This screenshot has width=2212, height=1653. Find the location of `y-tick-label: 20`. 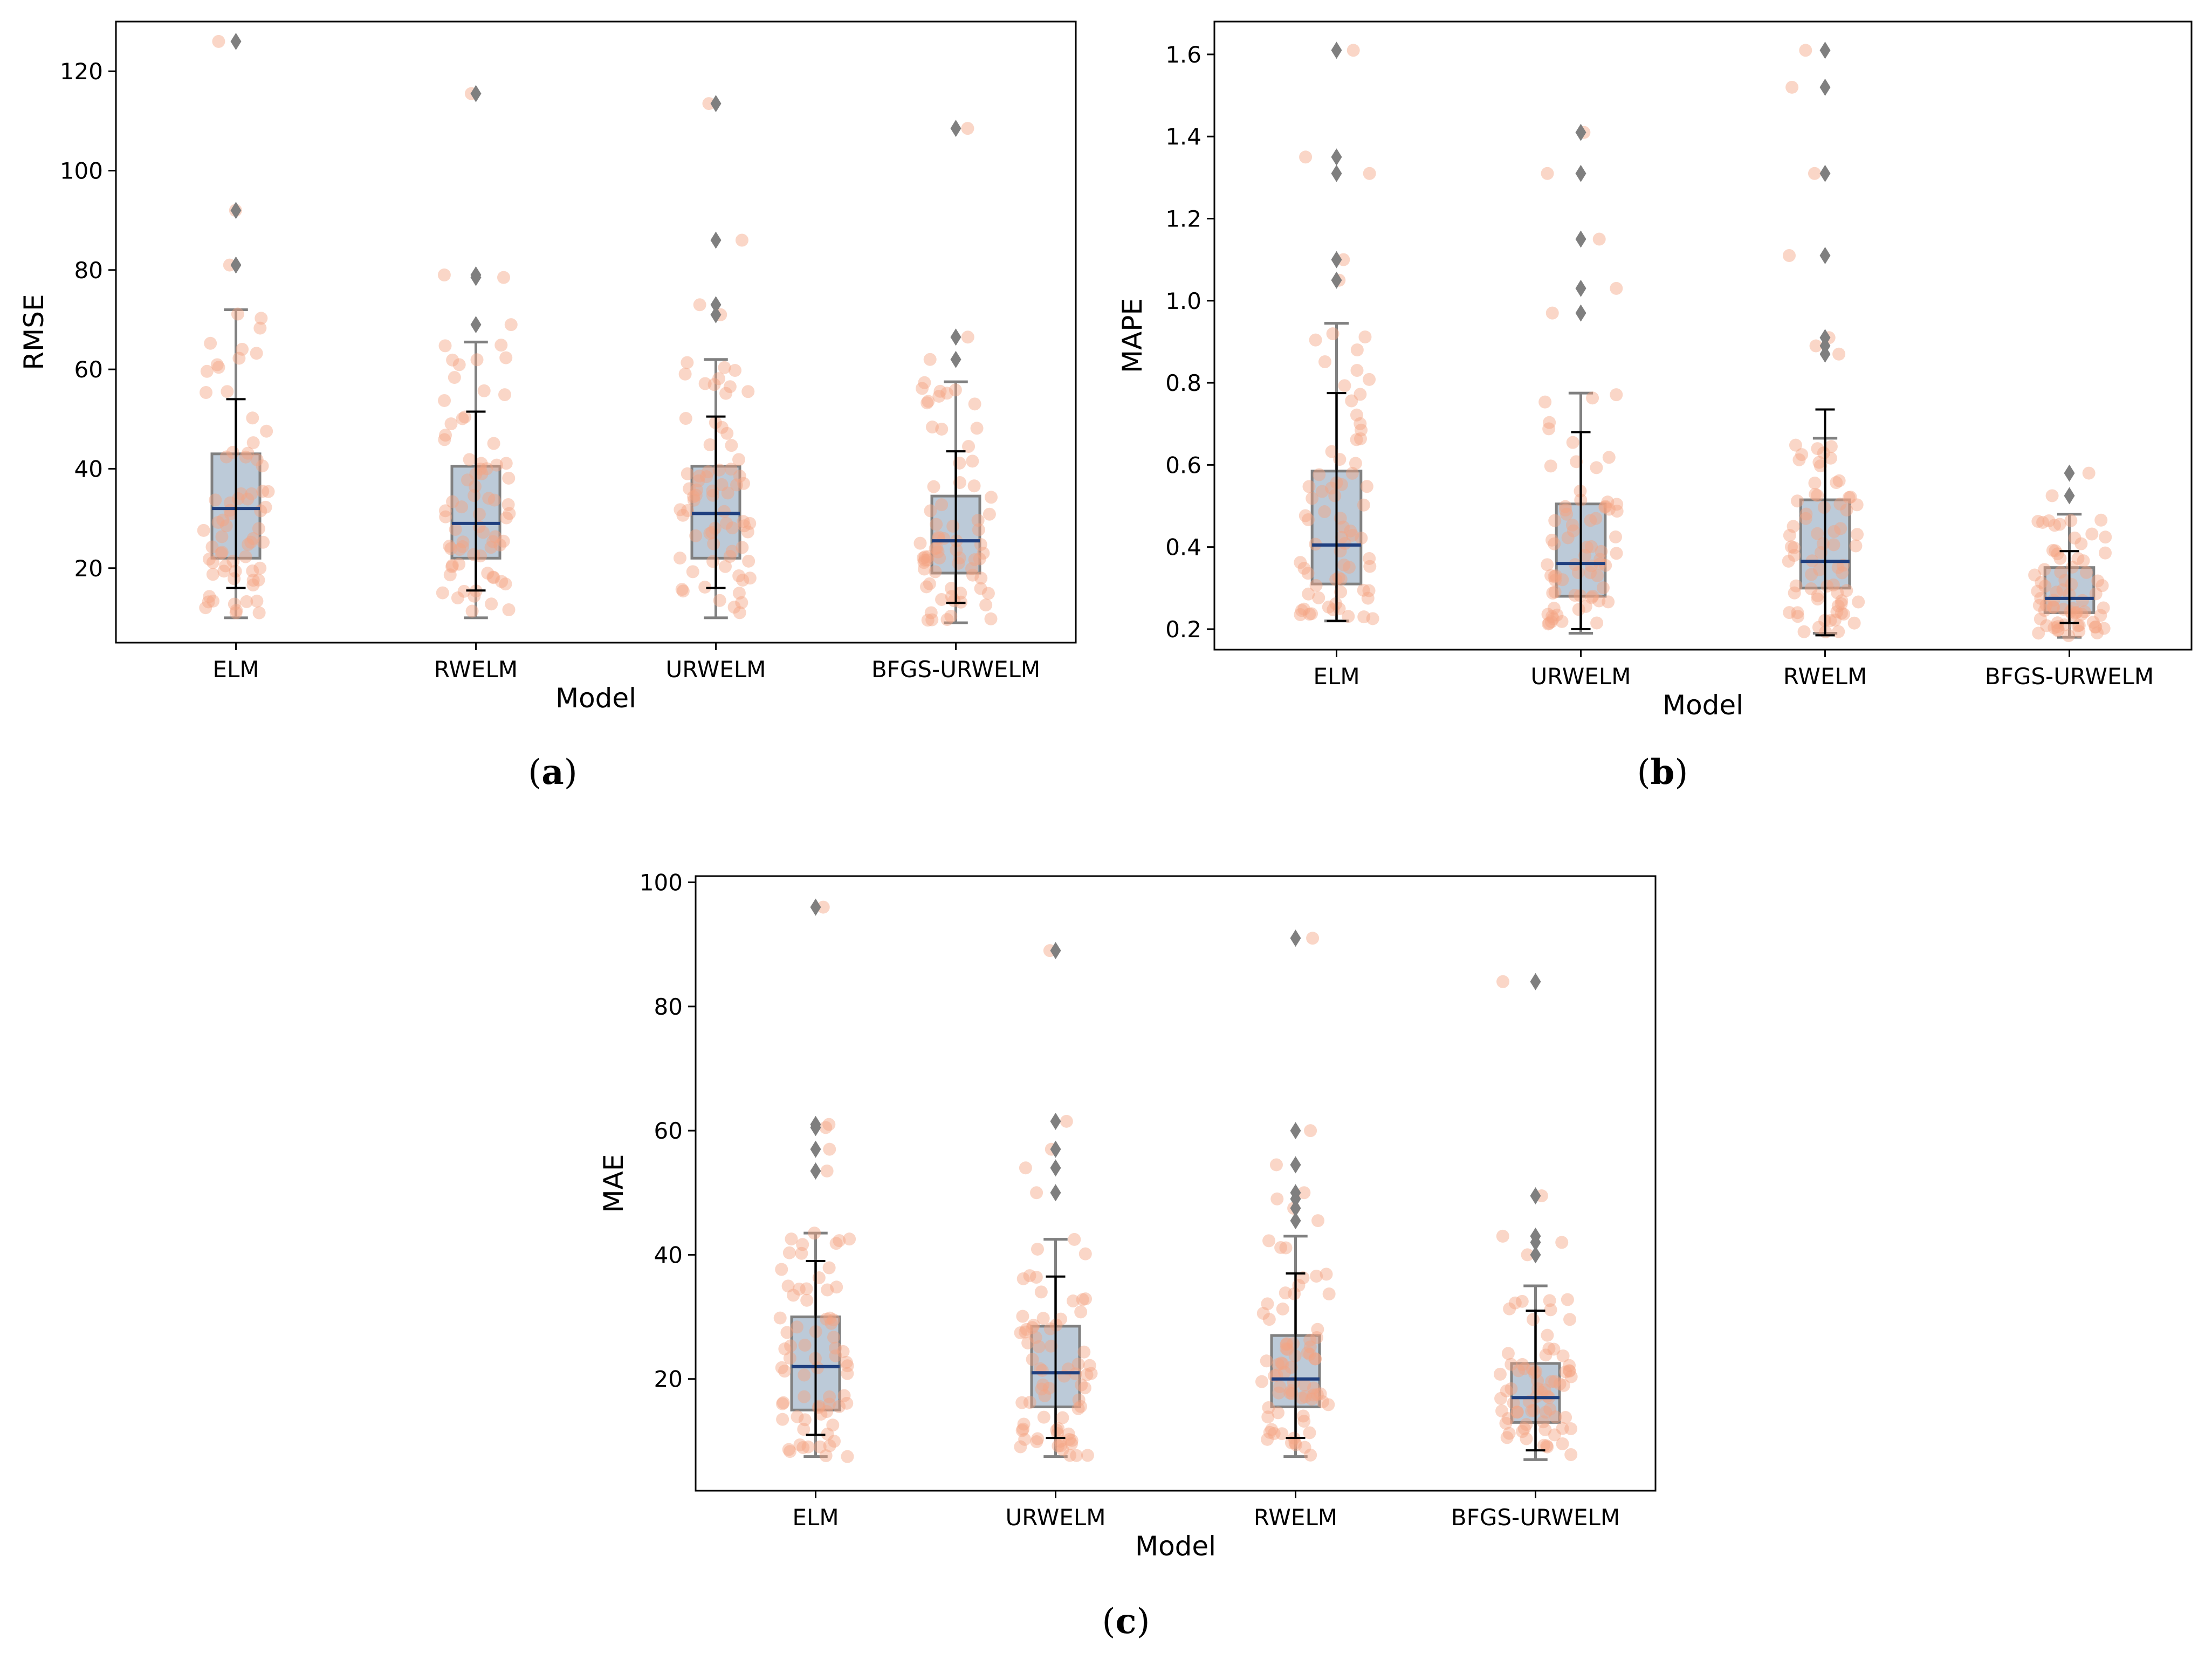

y-tick-label: 20 is located at coordinates (88, 568).